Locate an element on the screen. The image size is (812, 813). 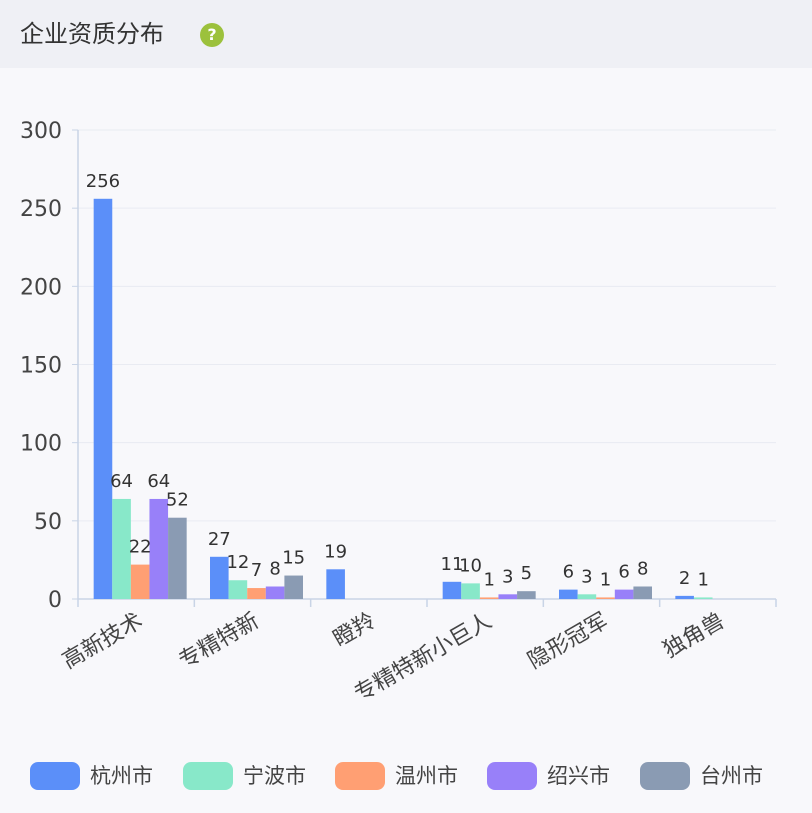
y-axis: 0 50 100 150 200 250 300 is located at coordinates (49, 366).